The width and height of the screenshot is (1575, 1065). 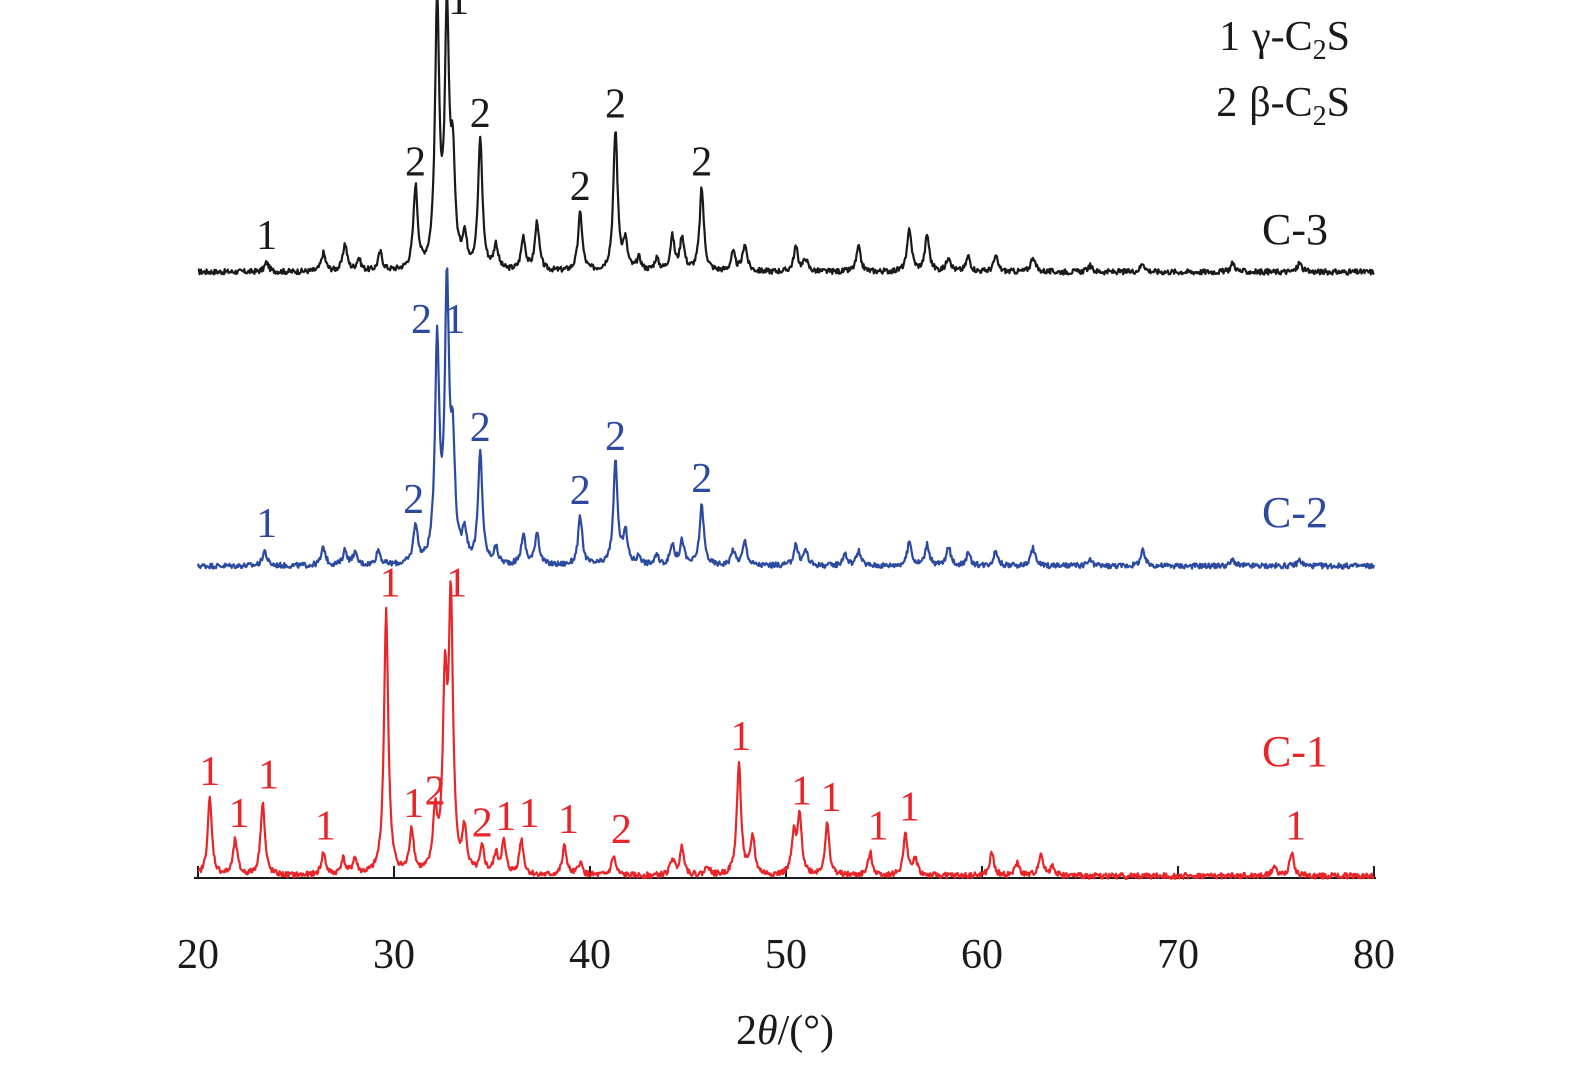 I want to click on x-tick-label: 40, so click(x=590, y=955).